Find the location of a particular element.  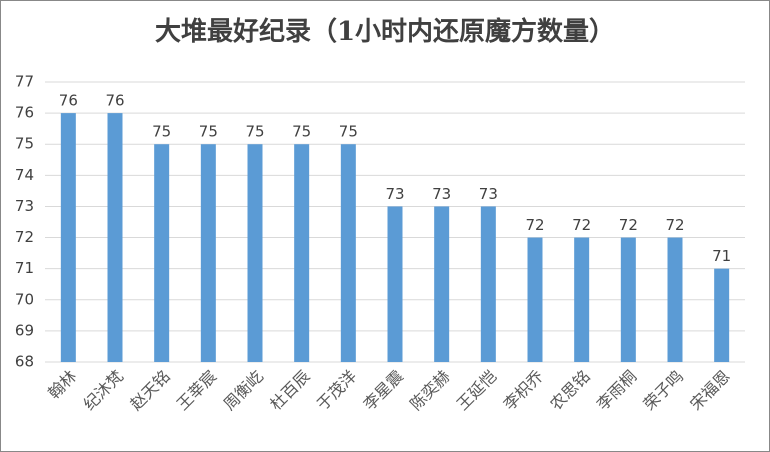

data-label: 71 is located at coordinates (721, 256).